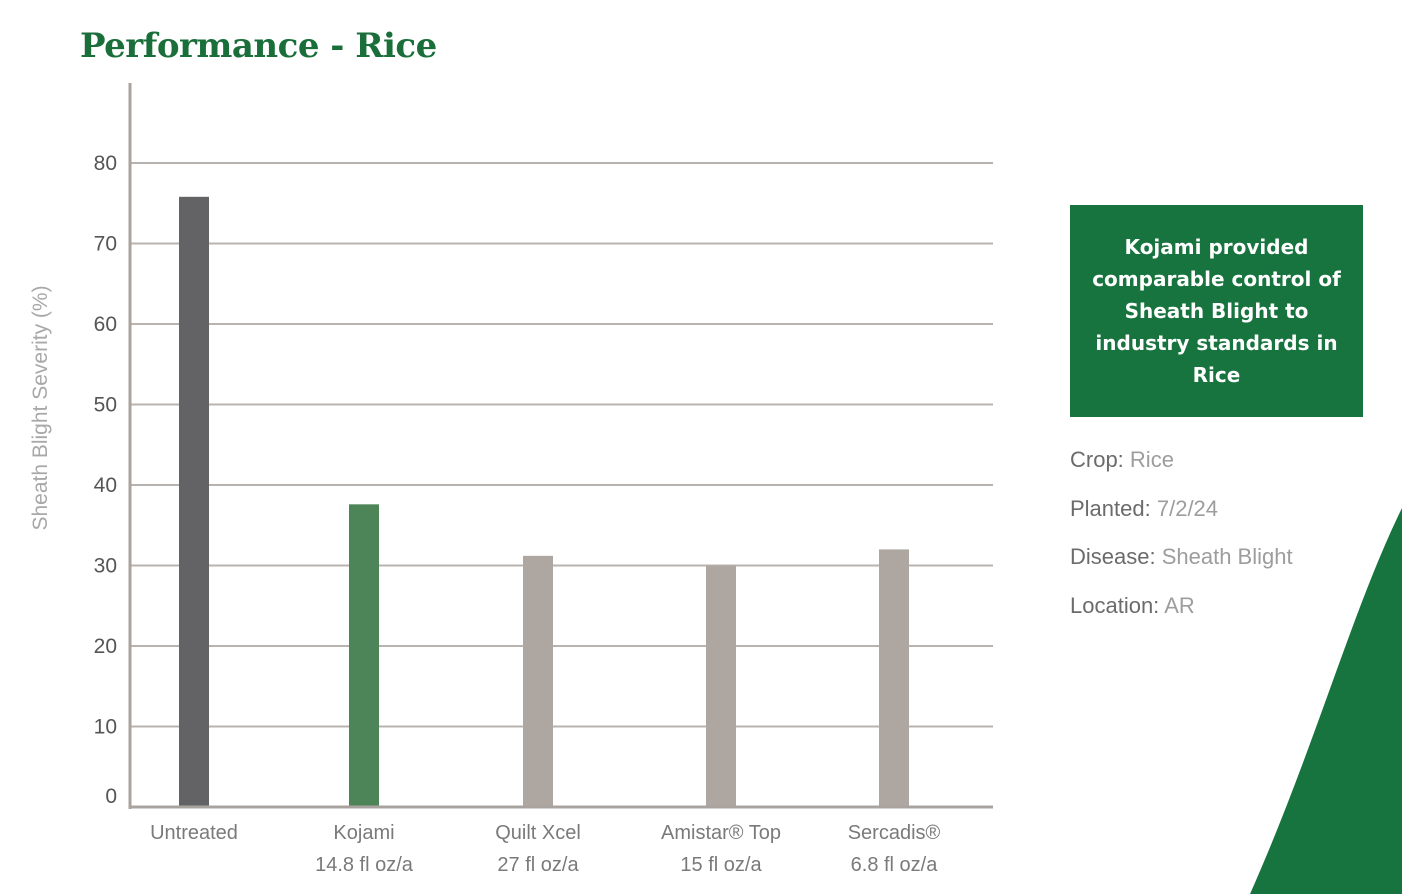  I want to click on info-disease-value: Sheath Blight, so click(1227, 556).